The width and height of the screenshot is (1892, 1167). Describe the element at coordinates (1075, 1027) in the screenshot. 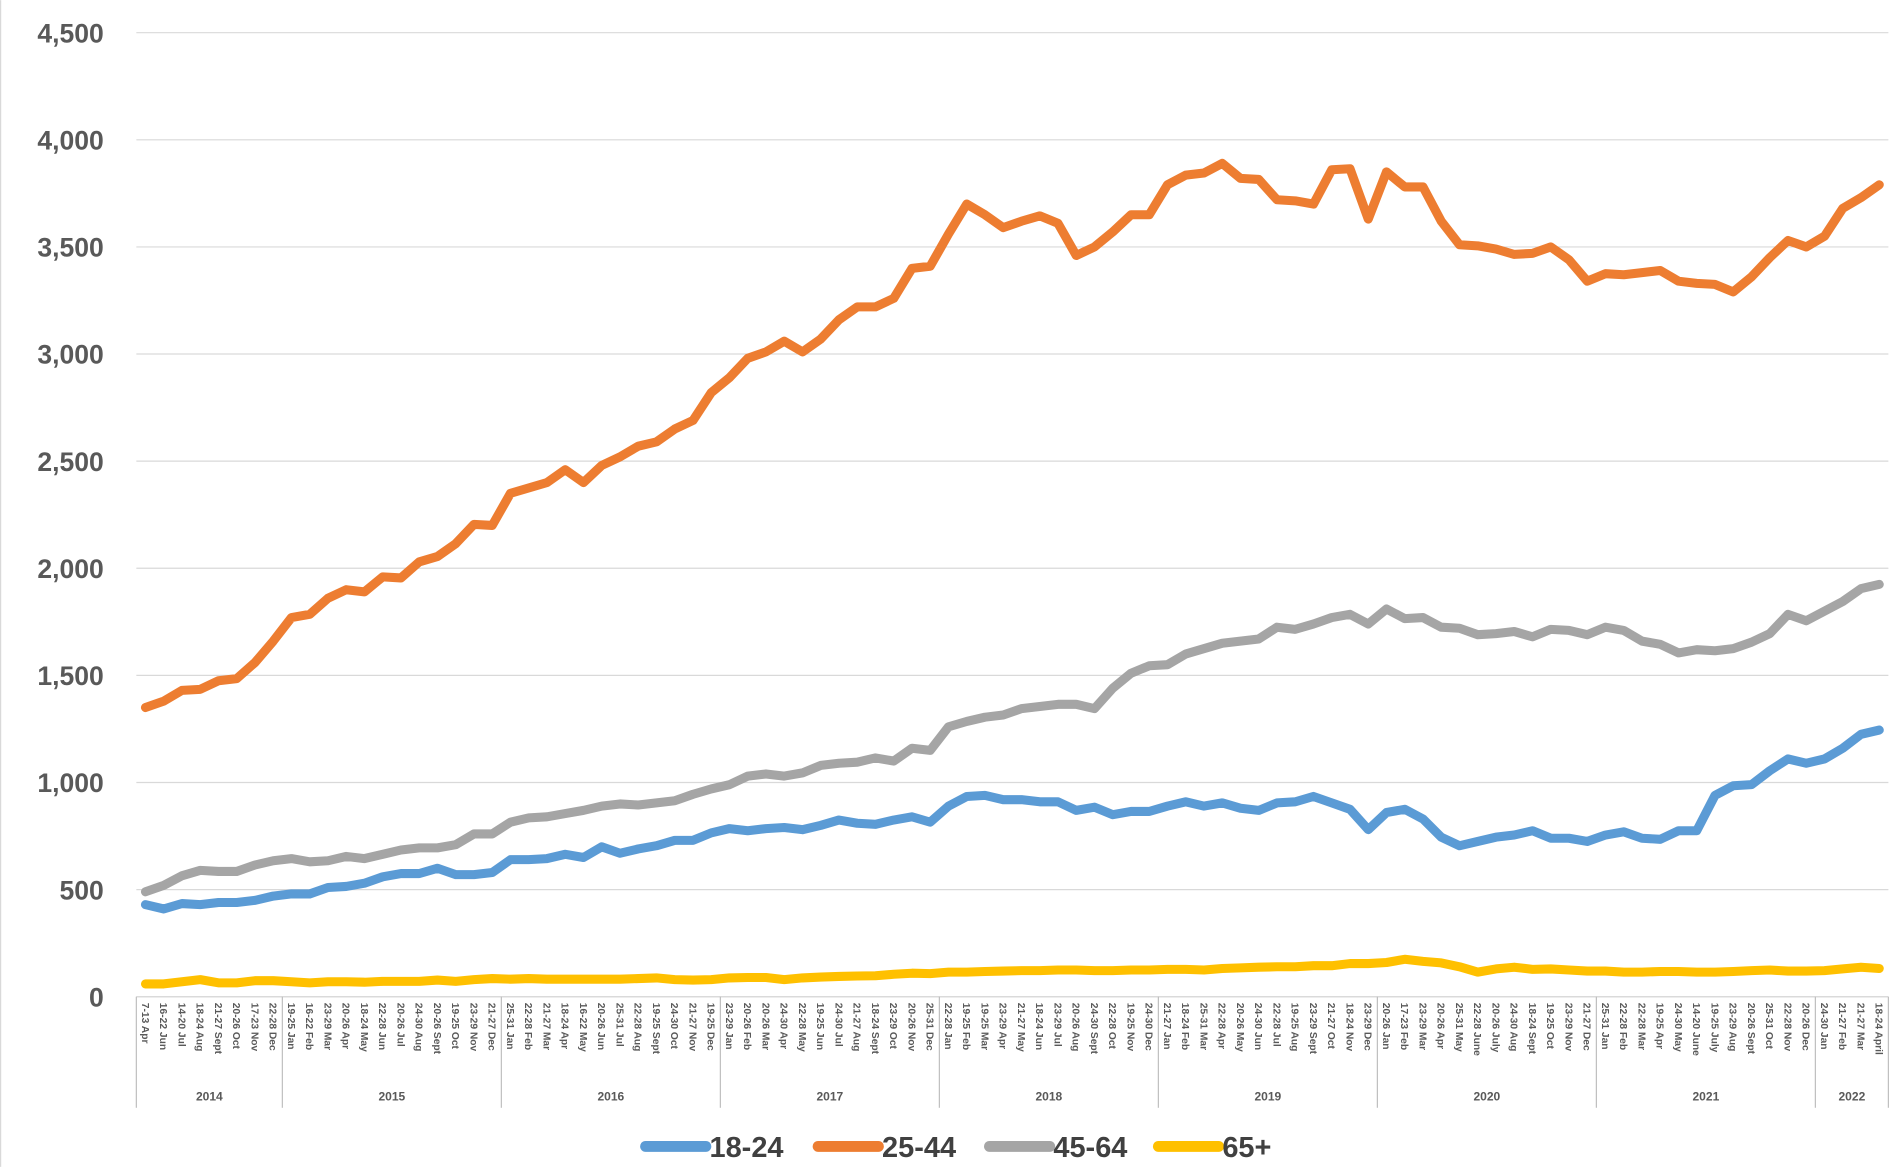

I see `x-tick-label: 20-26 Aug` at that location.